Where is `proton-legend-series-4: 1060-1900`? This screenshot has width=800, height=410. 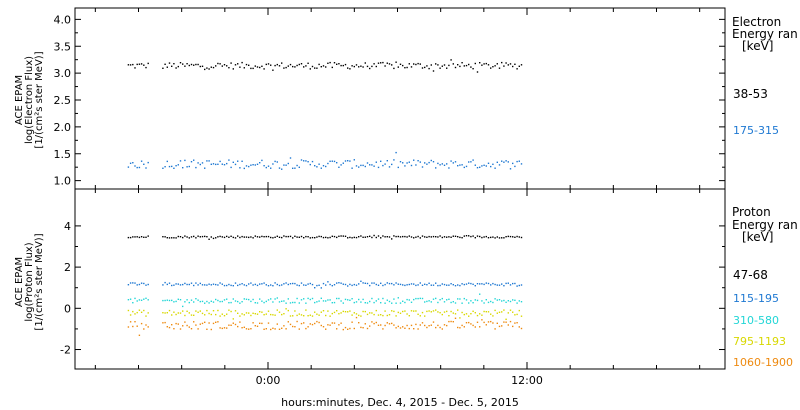
proton-legend-series-4: 1060-1900 is located at coordinates (763, 362).